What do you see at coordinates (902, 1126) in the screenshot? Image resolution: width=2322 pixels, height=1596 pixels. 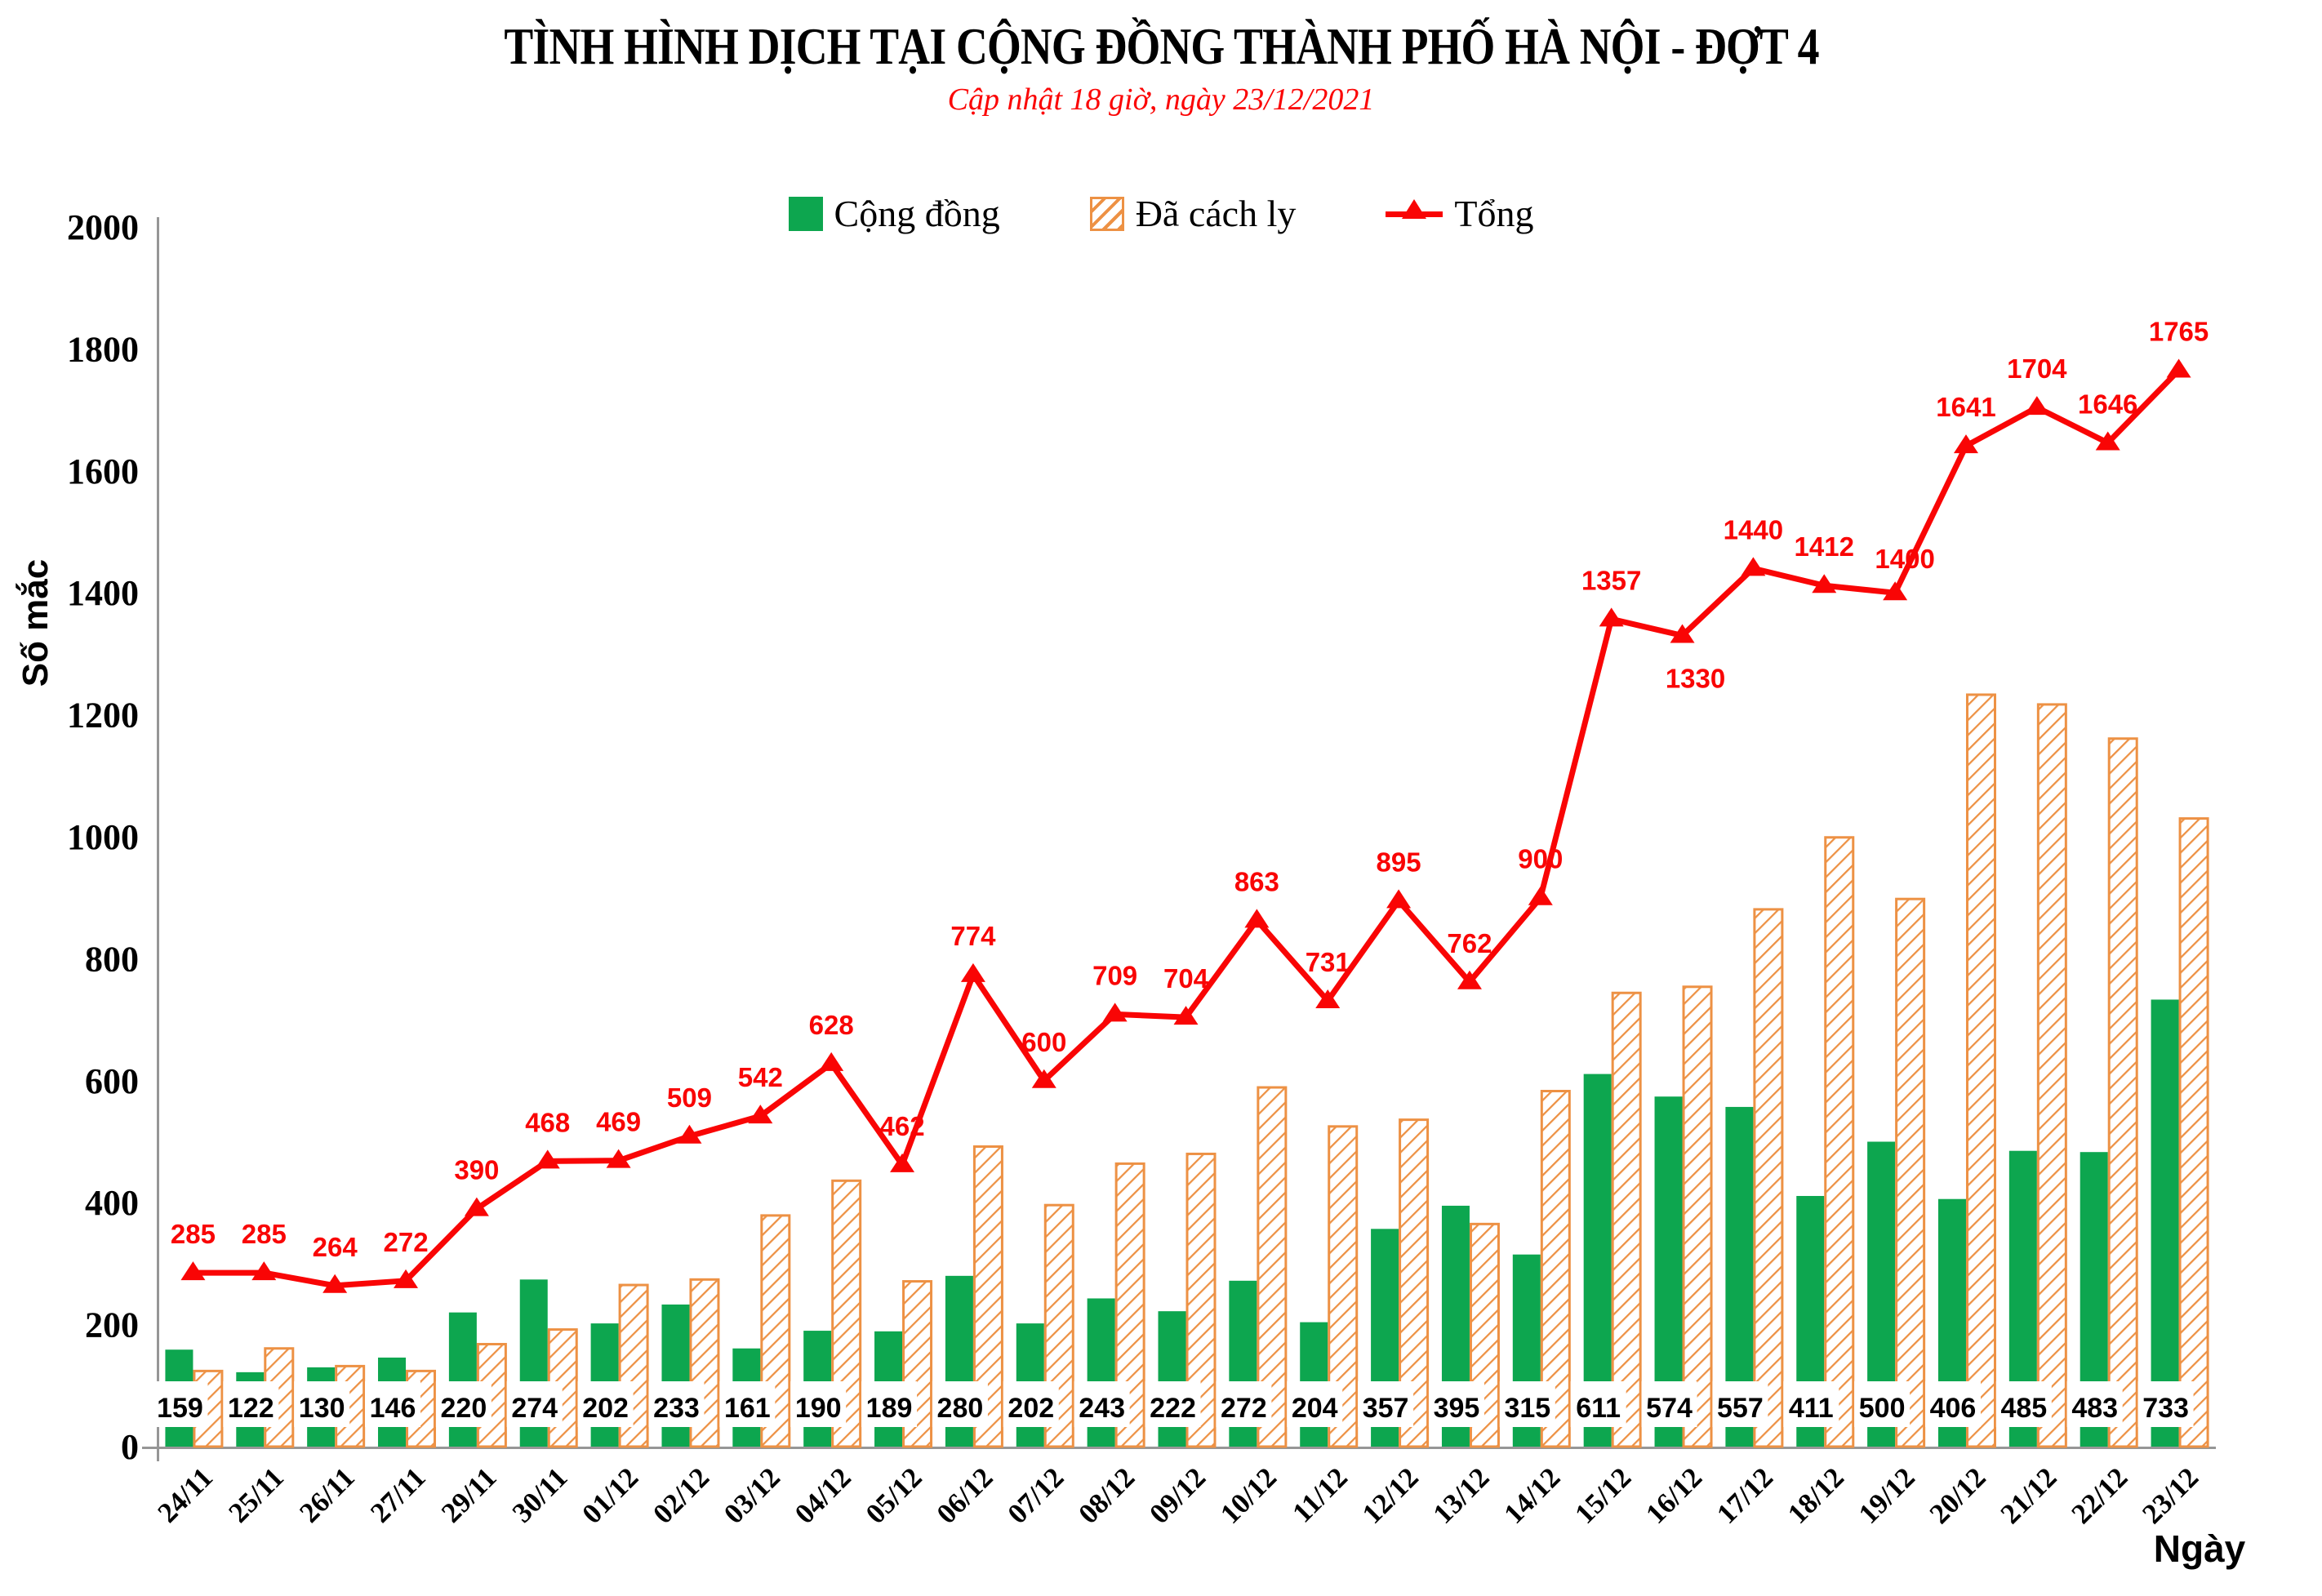 I see `line-value-label: 462` at bounding box center [902, 1126].